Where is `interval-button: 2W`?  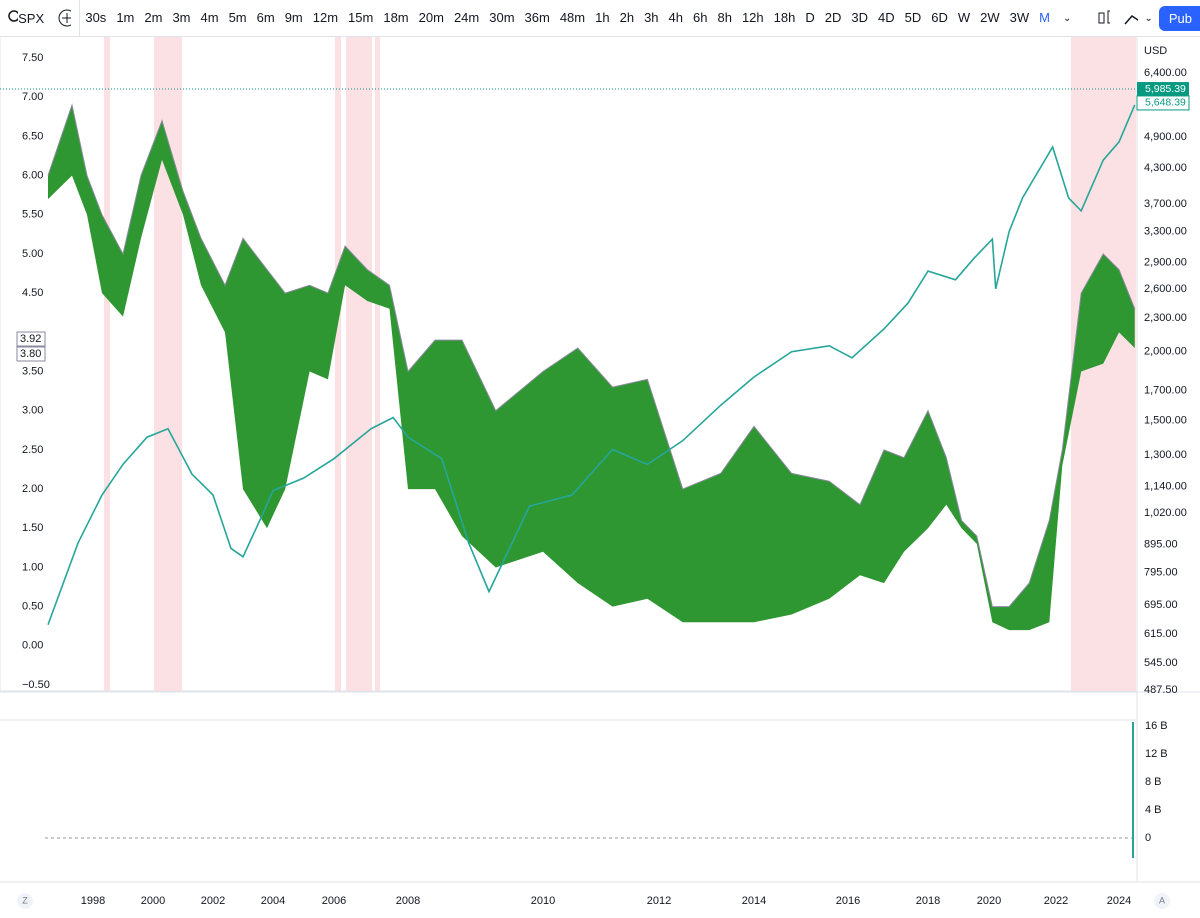
interval-button: 2W is located at coordinates (990, 17).